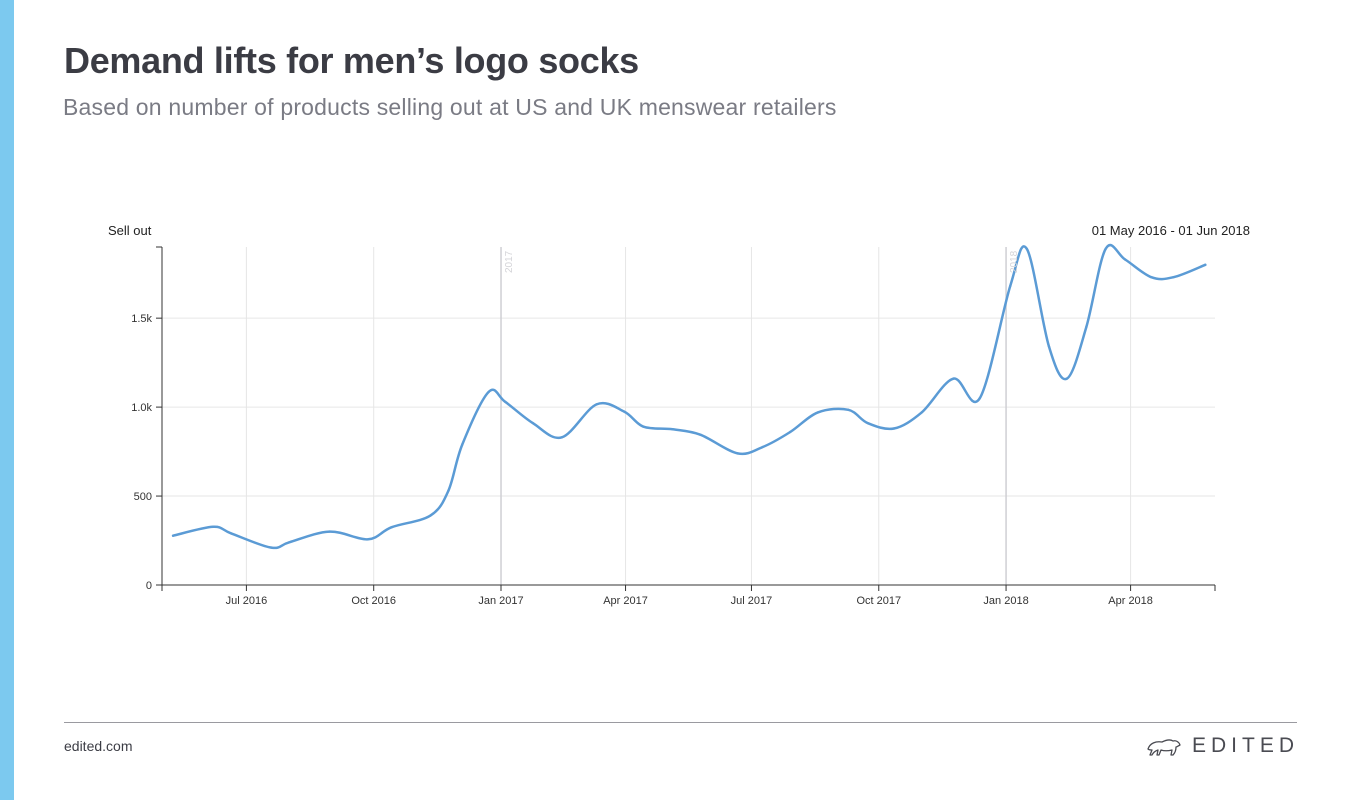 This screenshot has width=1360, height=800. Describe the element at coordinates (98, 746) in the screenshot. I see `footer-url: edited.com` at that location.